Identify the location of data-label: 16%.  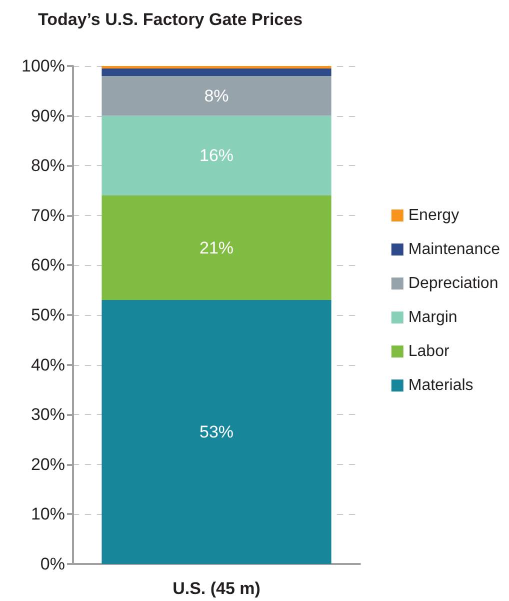
(216, 156).